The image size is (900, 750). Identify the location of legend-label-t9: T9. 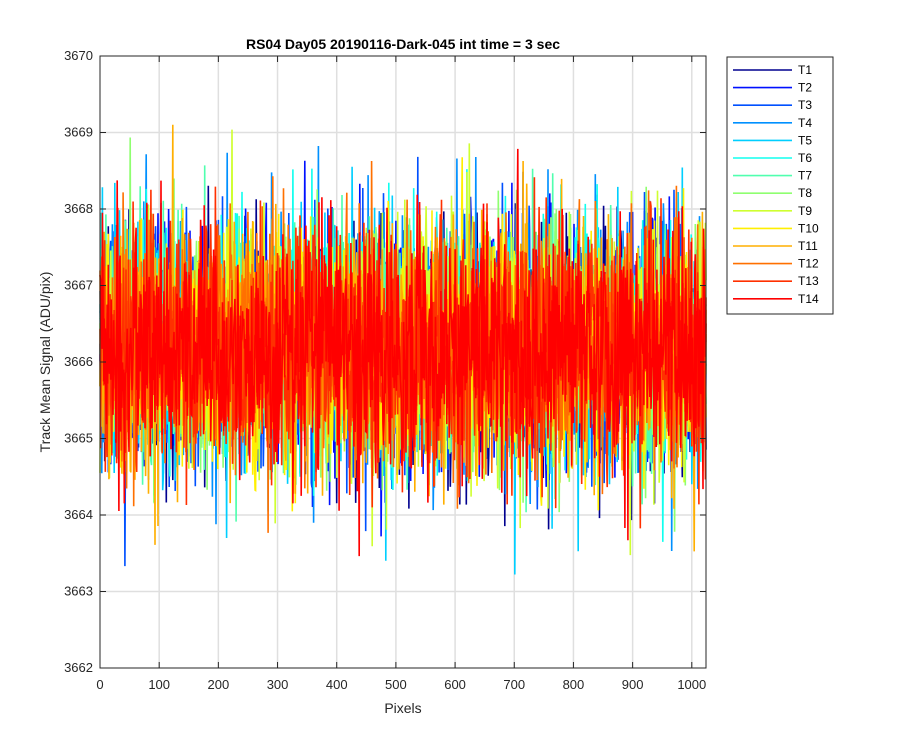
(805, 211).